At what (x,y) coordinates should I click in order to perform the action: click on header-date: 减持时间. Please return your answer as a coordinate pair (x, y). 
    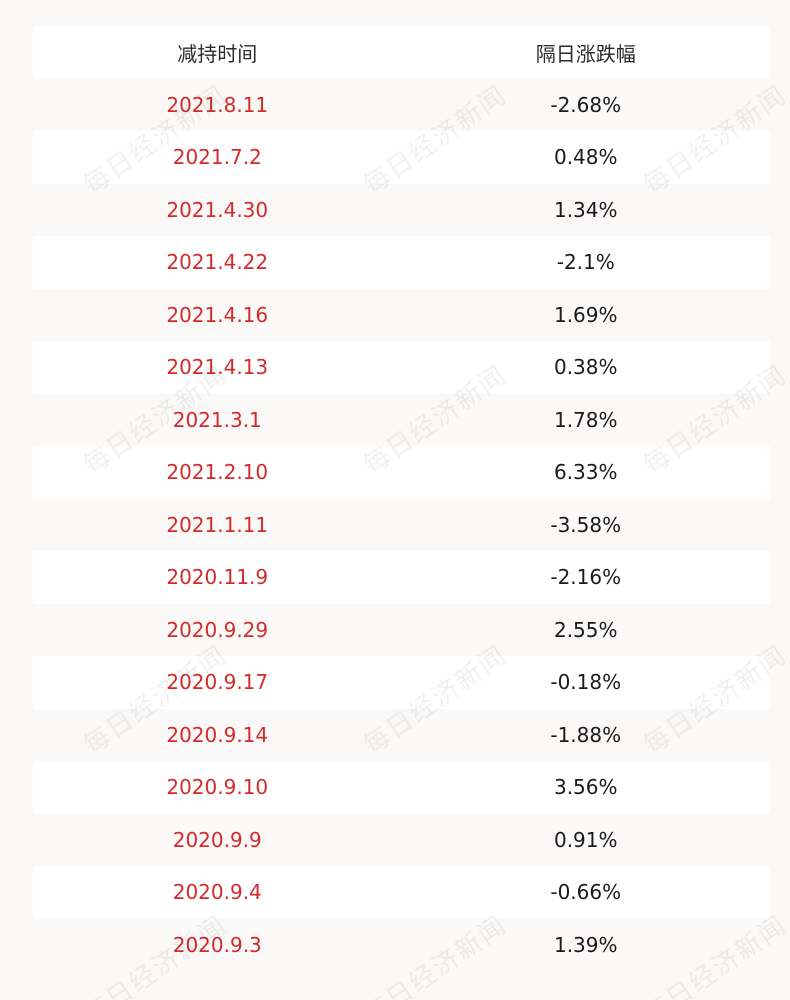
    Looking at the image, I should click on (217, 53).